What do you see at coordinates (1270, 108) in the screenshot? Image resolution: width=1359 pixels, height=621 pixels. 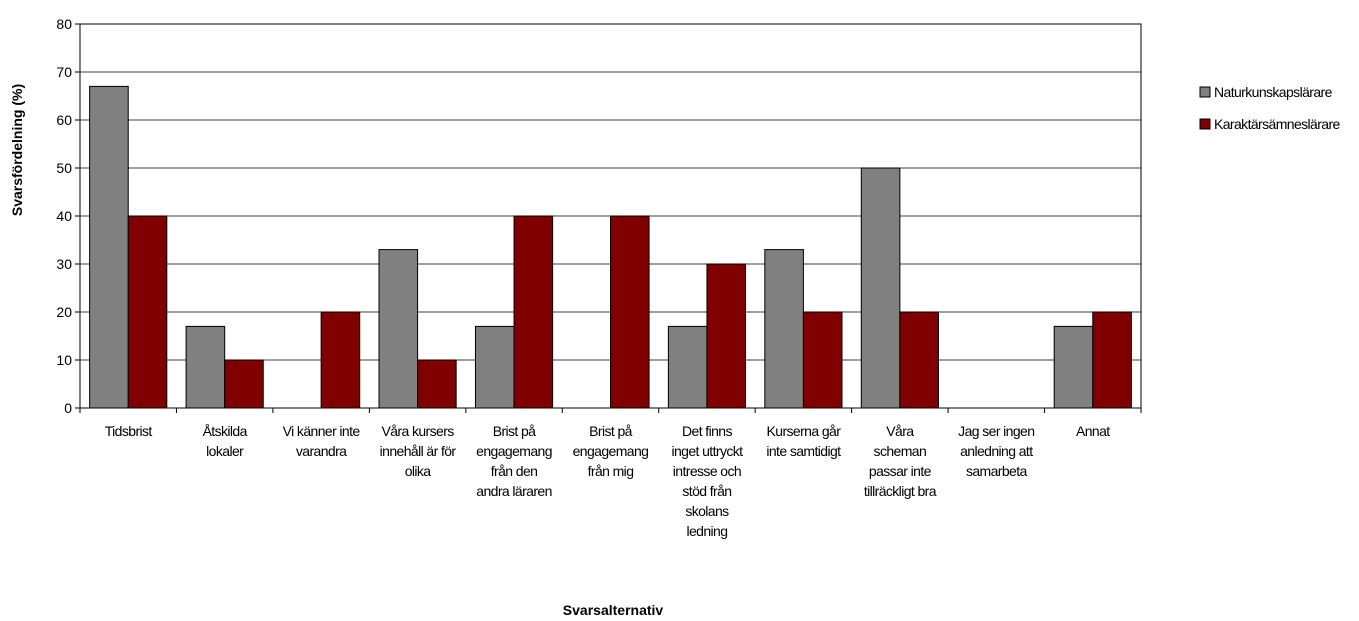 I see `legend: Naturkunskapslärare Karaktärsämneslärare` at bounding box center [1270, 108].